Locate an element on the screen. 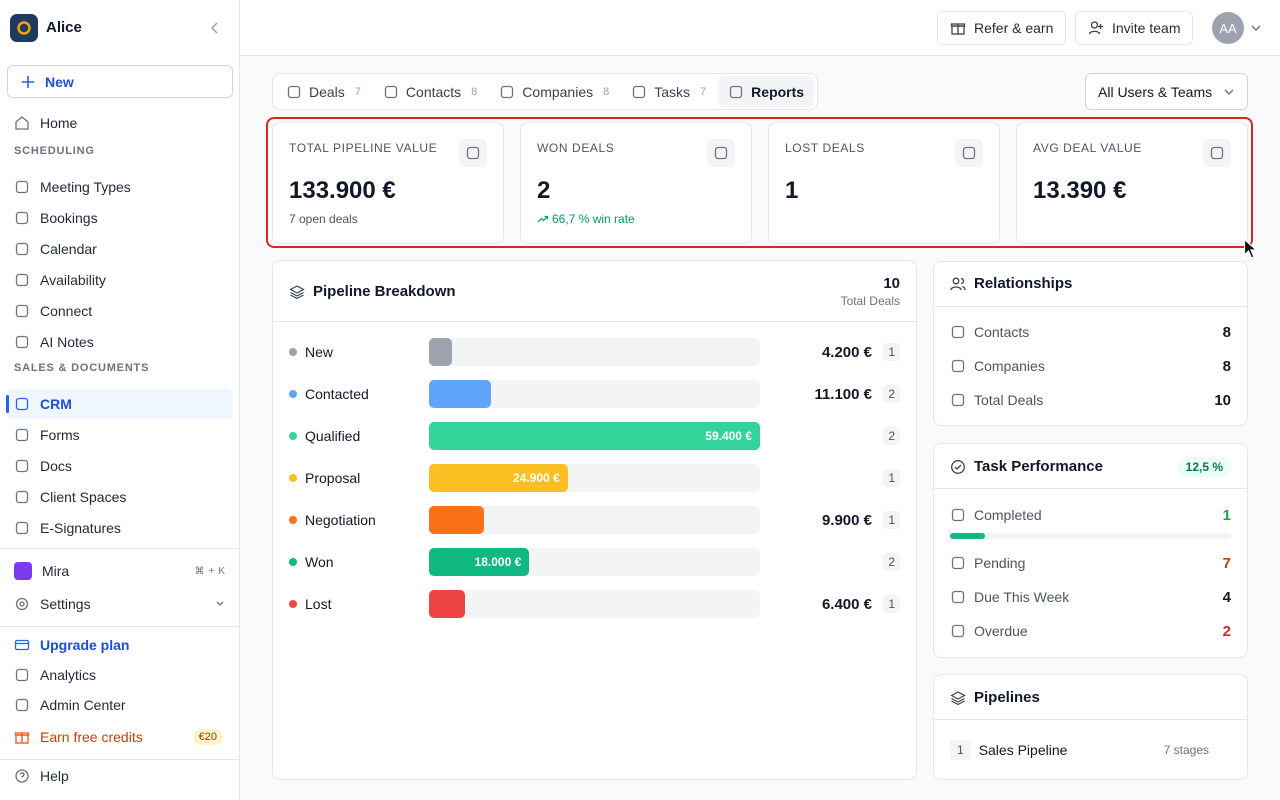  refer-label: Refer & earn is located at coordinates (1014, 28).